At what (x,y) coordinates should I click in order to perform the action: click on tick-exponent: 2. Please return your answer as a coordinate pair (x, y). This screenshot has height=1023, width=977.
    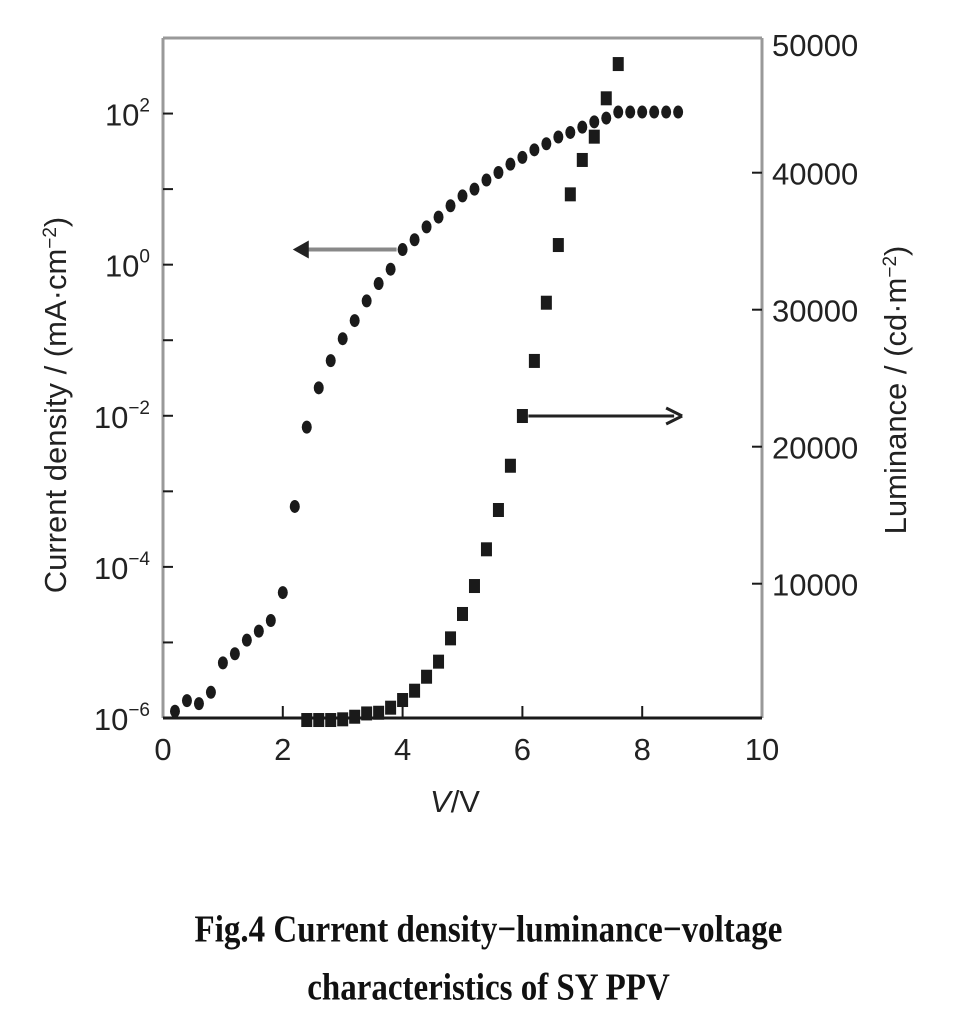
    Looking at the image, I should click on (144, 106).